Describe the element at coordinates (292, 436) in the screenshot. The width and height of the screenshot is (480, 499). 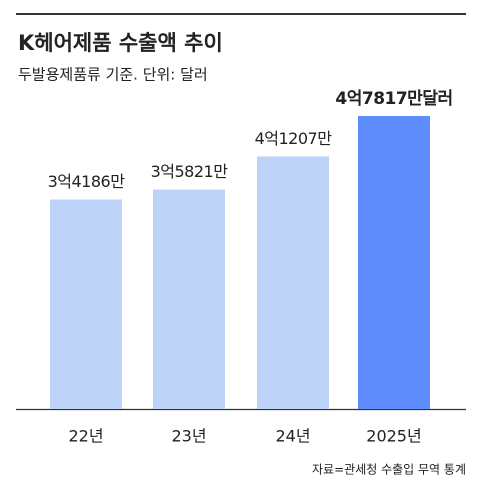
I see `x-tick-label: 24년` at that location.